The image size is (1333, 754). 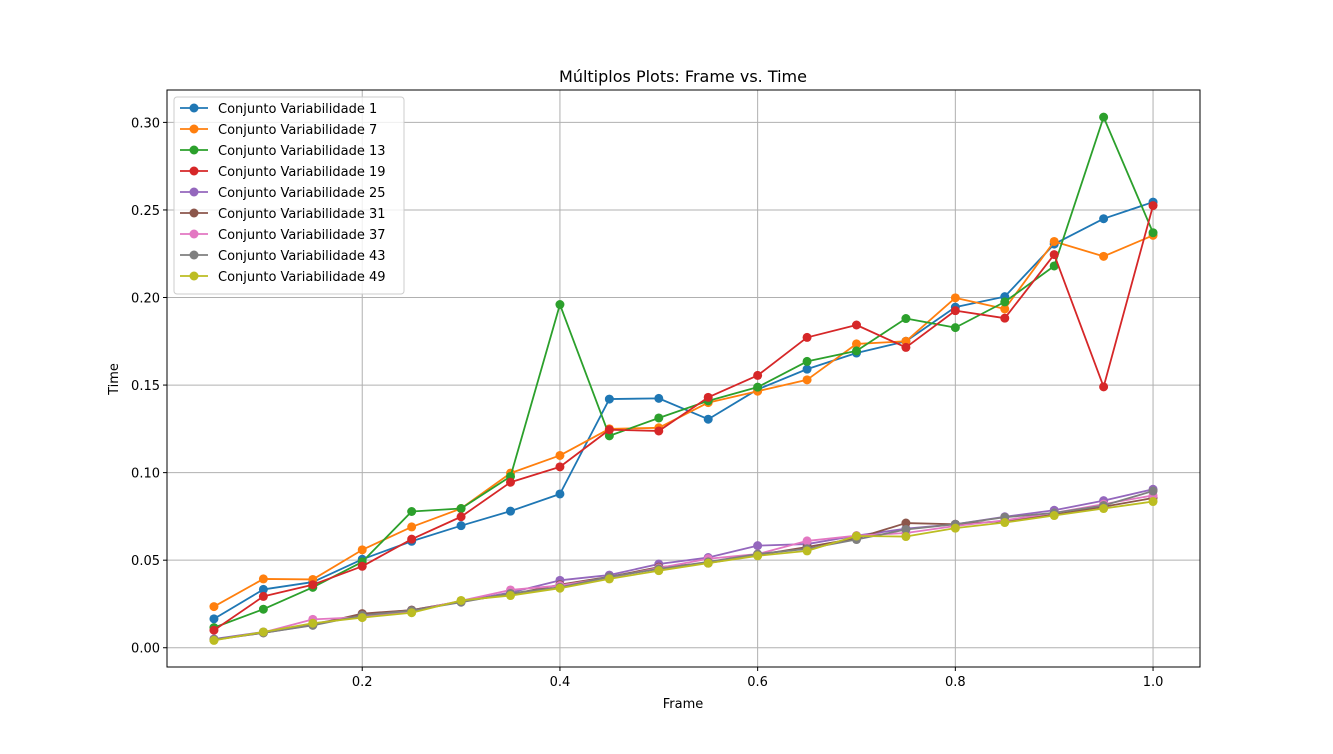 I want to click on x-tick-label: 0.6, so click(x=757, y=682).